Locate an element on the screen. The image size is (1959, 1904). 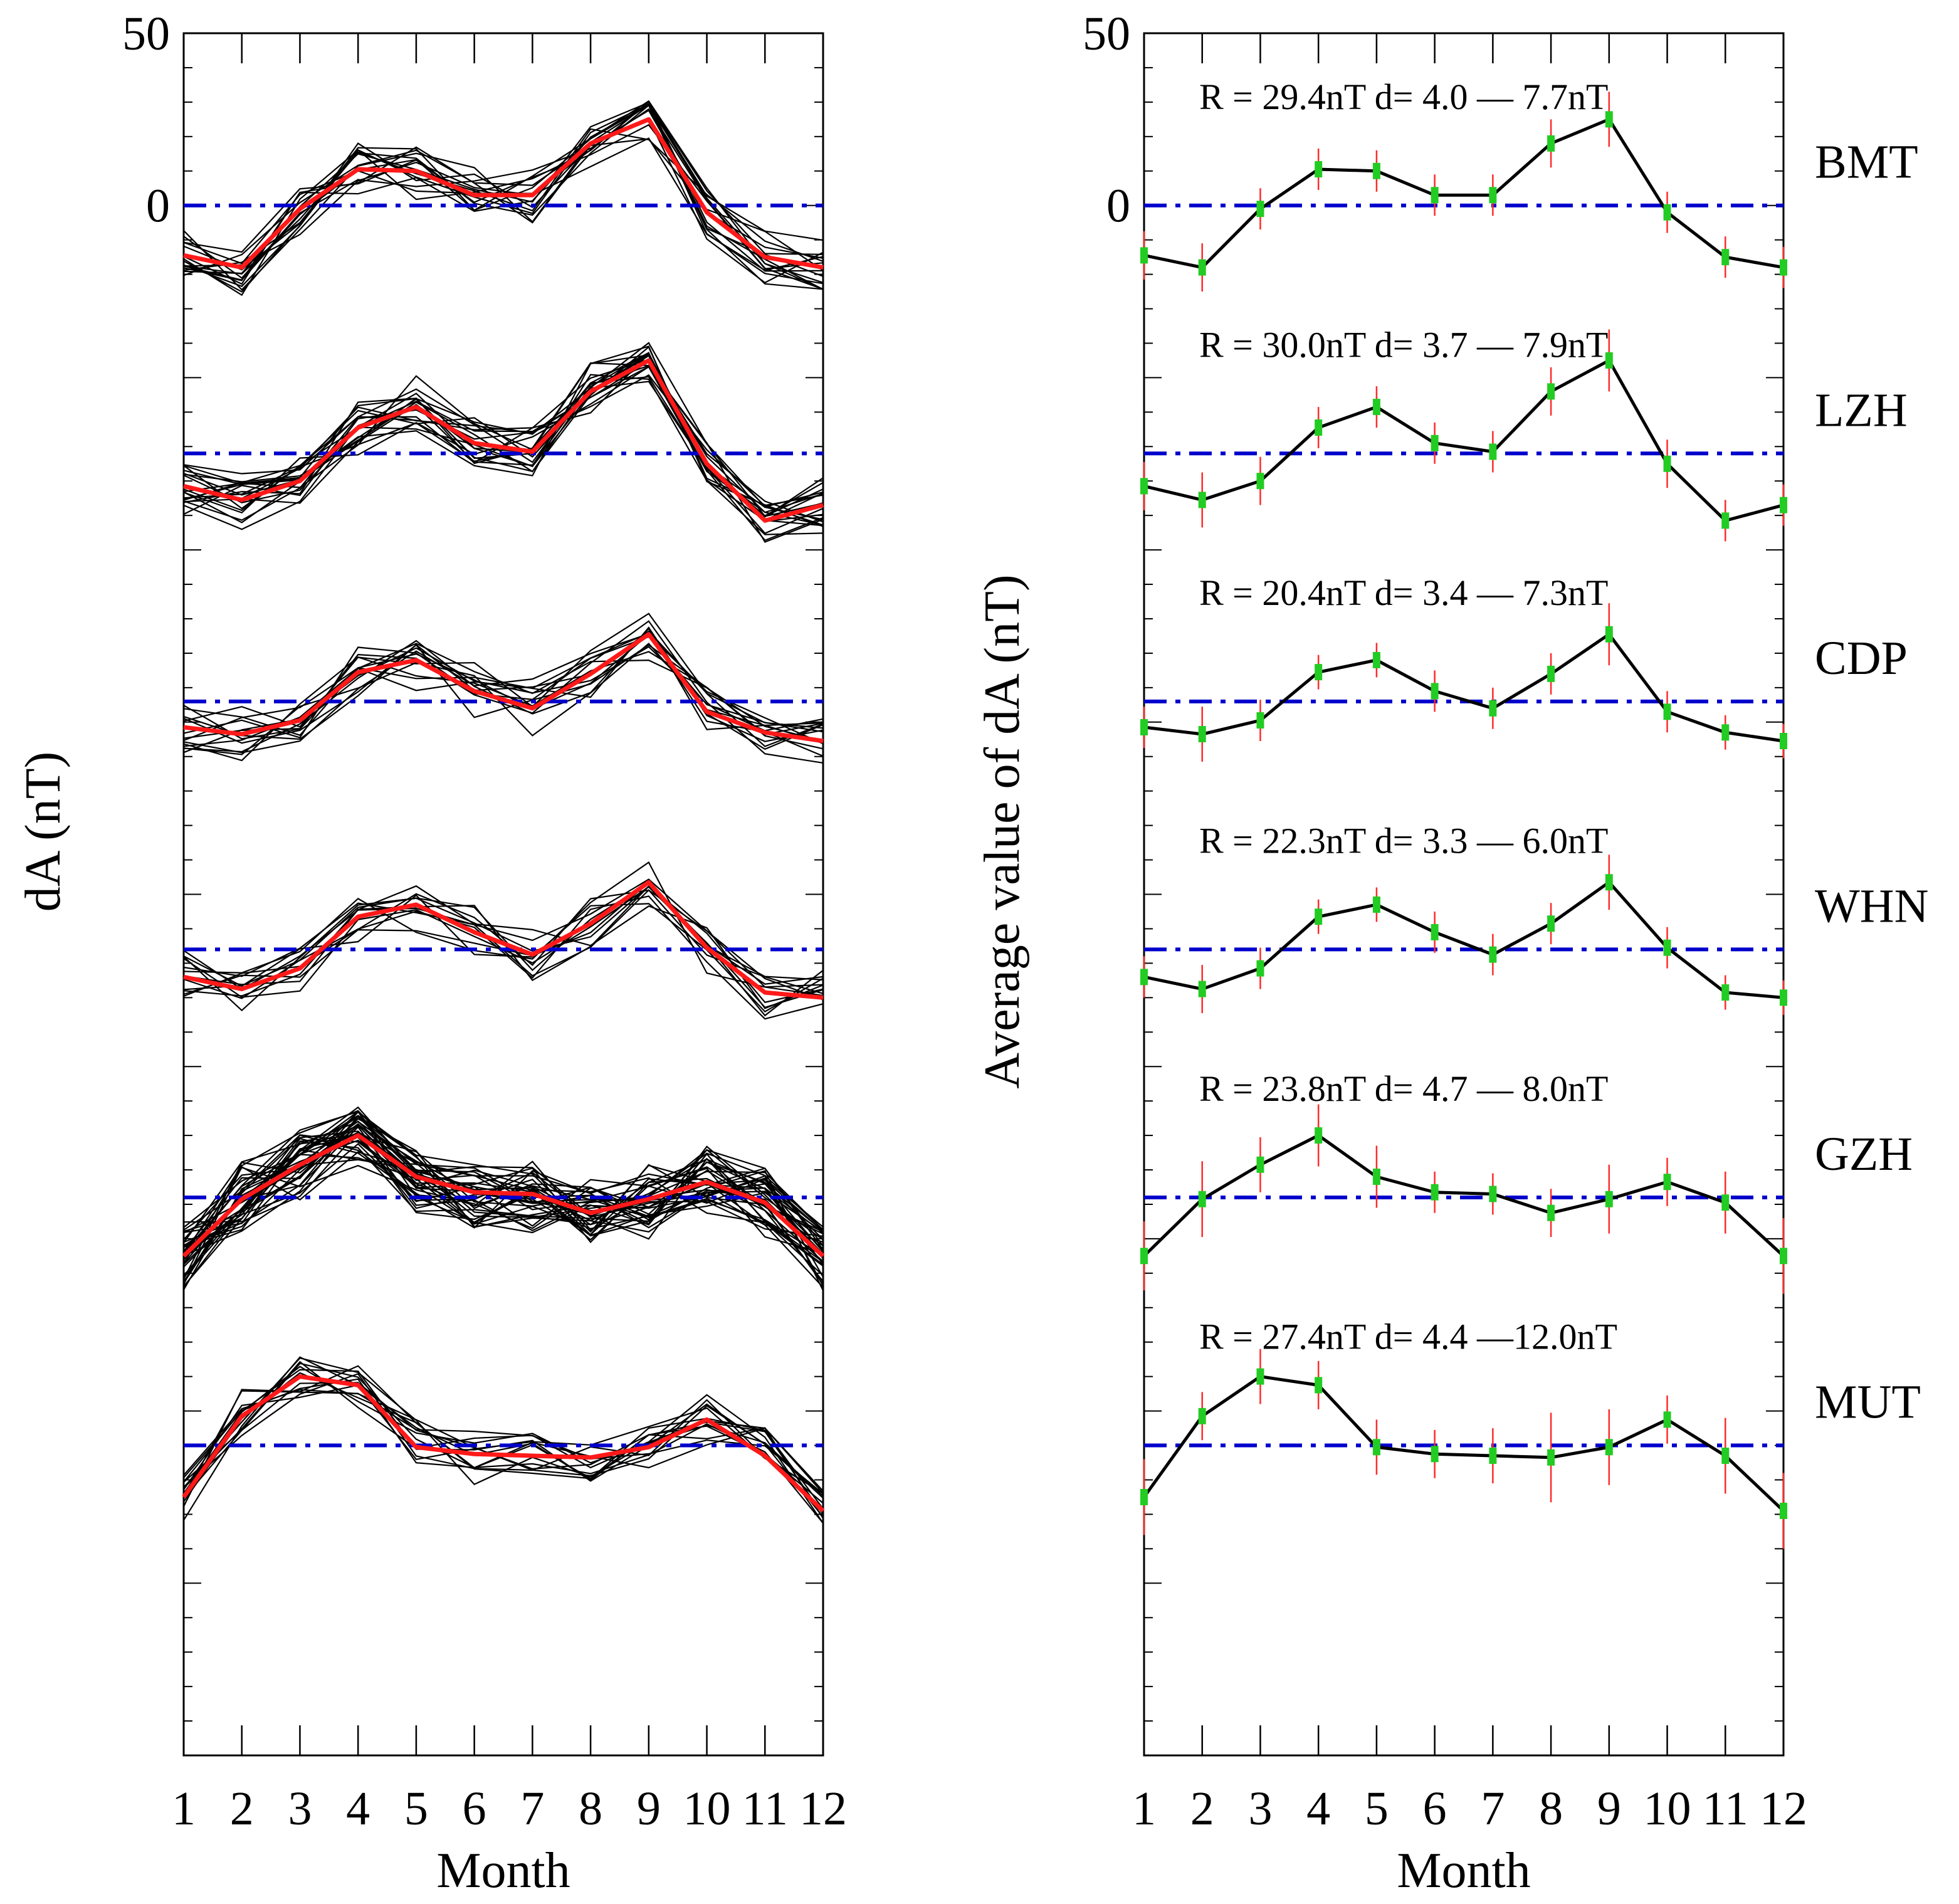
stat-annotation-cdp: R = 20.4nT d= 3.4 — 7.3nT is located at coordinates (1403, 593).